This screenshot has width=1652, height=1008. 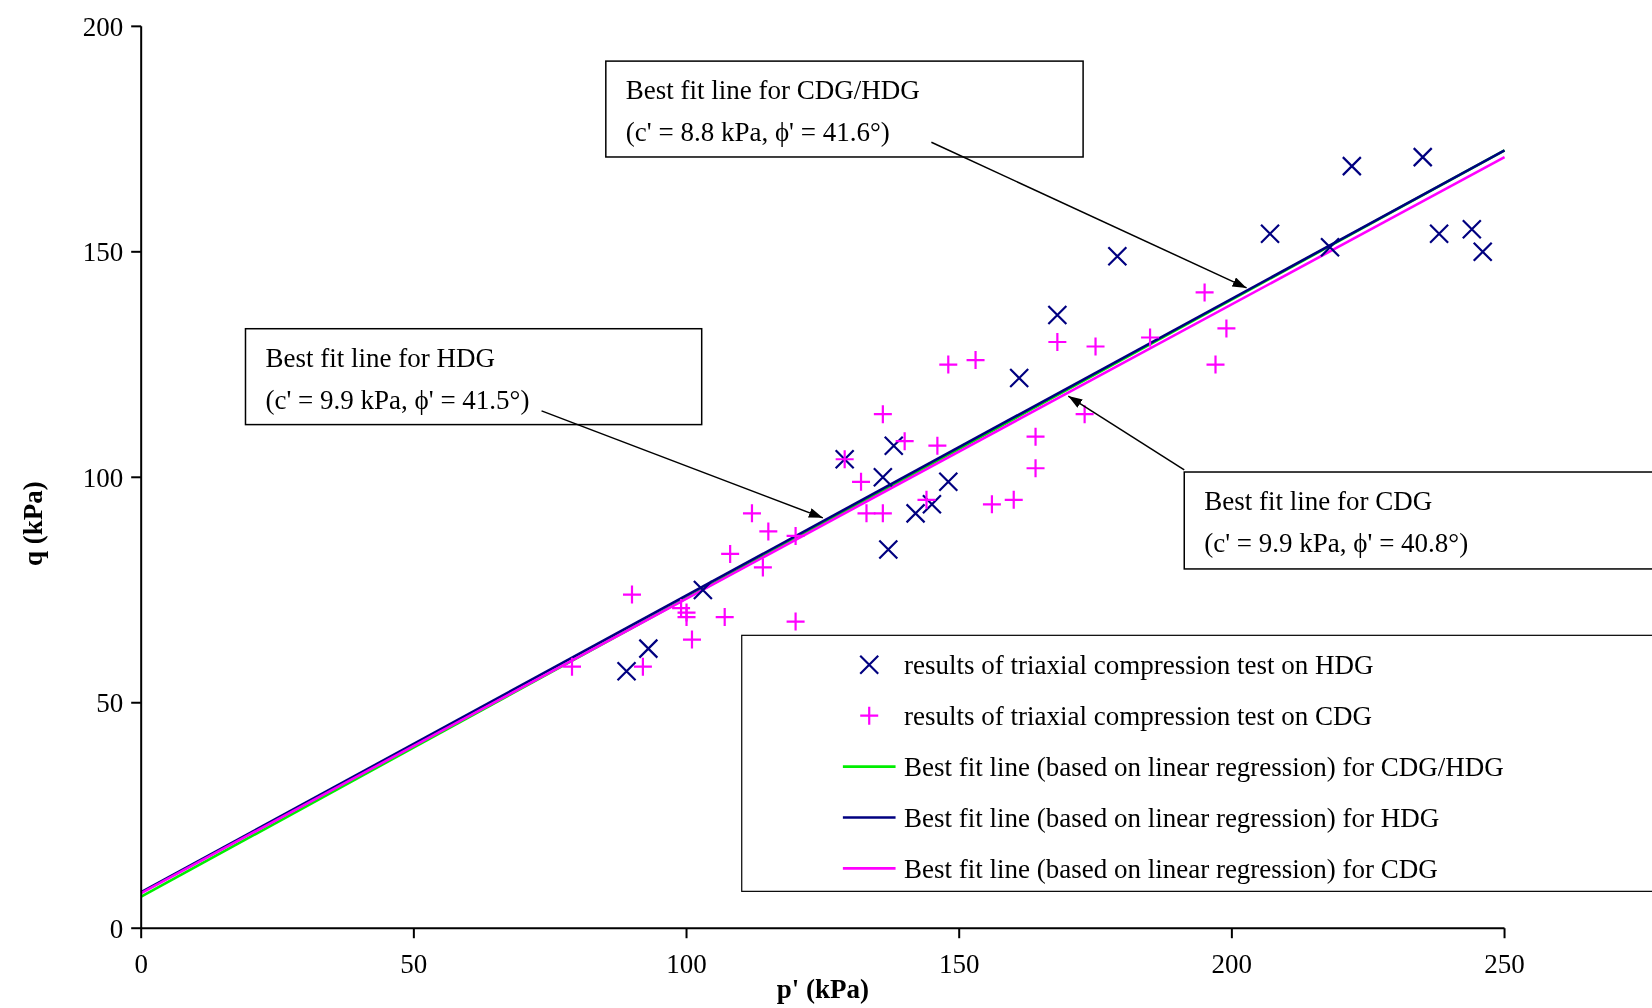 I want to click on y-tick-label: 150, so click(x=103, y=252).